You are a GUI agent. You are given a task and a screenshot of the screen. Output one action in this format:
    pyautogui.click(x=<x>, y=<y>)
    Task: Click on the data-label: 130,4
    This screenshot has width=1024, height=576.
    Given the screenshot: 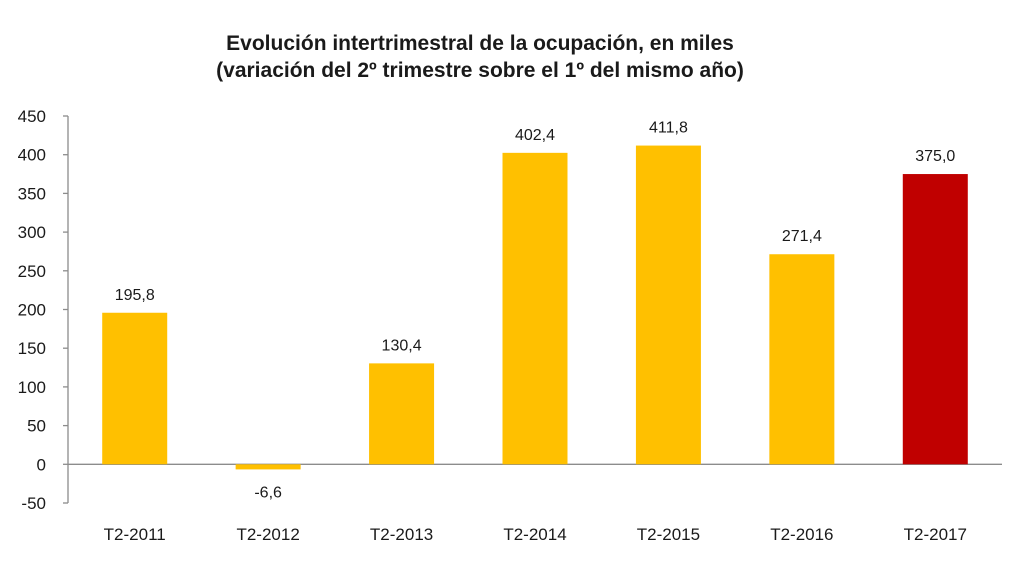 What is the action you would take?
    pyautogui.click(x=402, y=345)
    